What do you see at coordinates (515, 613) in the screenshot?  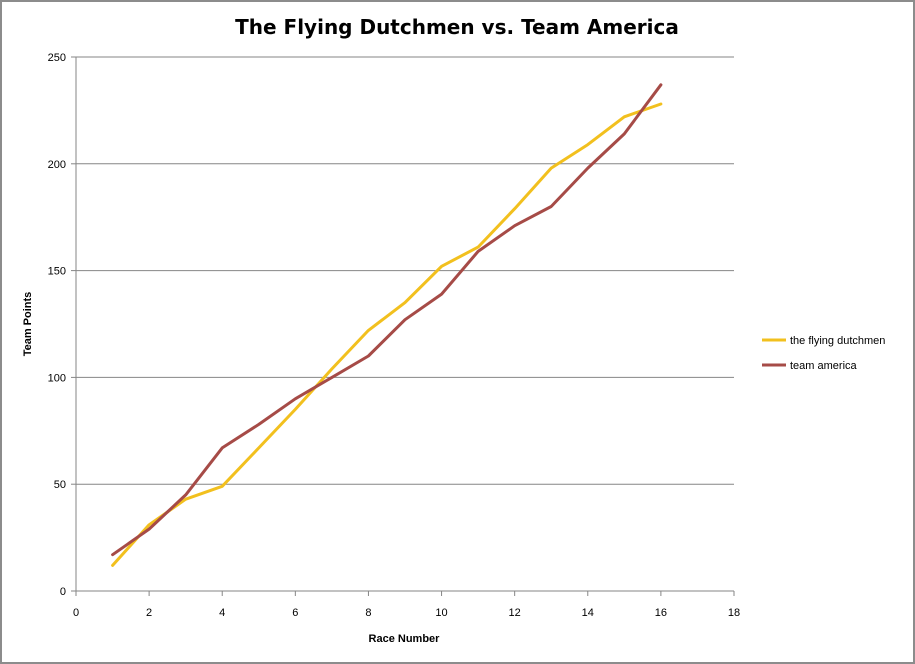 I see `x-tick-label: 12` at bounding box center [515, 613].